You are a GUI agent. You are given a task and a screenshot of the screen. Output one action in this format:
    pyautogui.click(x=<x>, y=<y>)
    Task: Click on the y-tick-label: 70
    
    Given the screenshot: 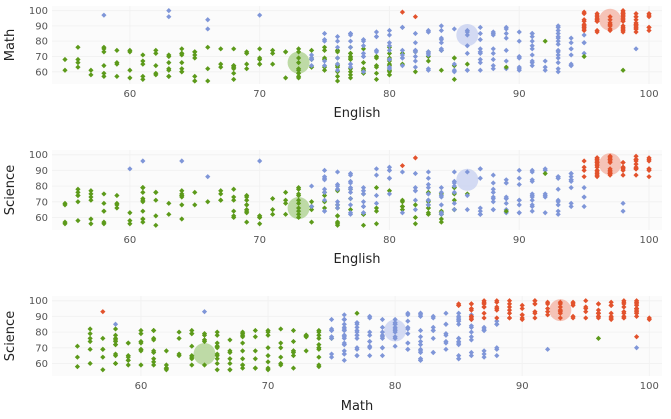 What is the action you would take?
    pyautogui.click(x=41, y=202)
    